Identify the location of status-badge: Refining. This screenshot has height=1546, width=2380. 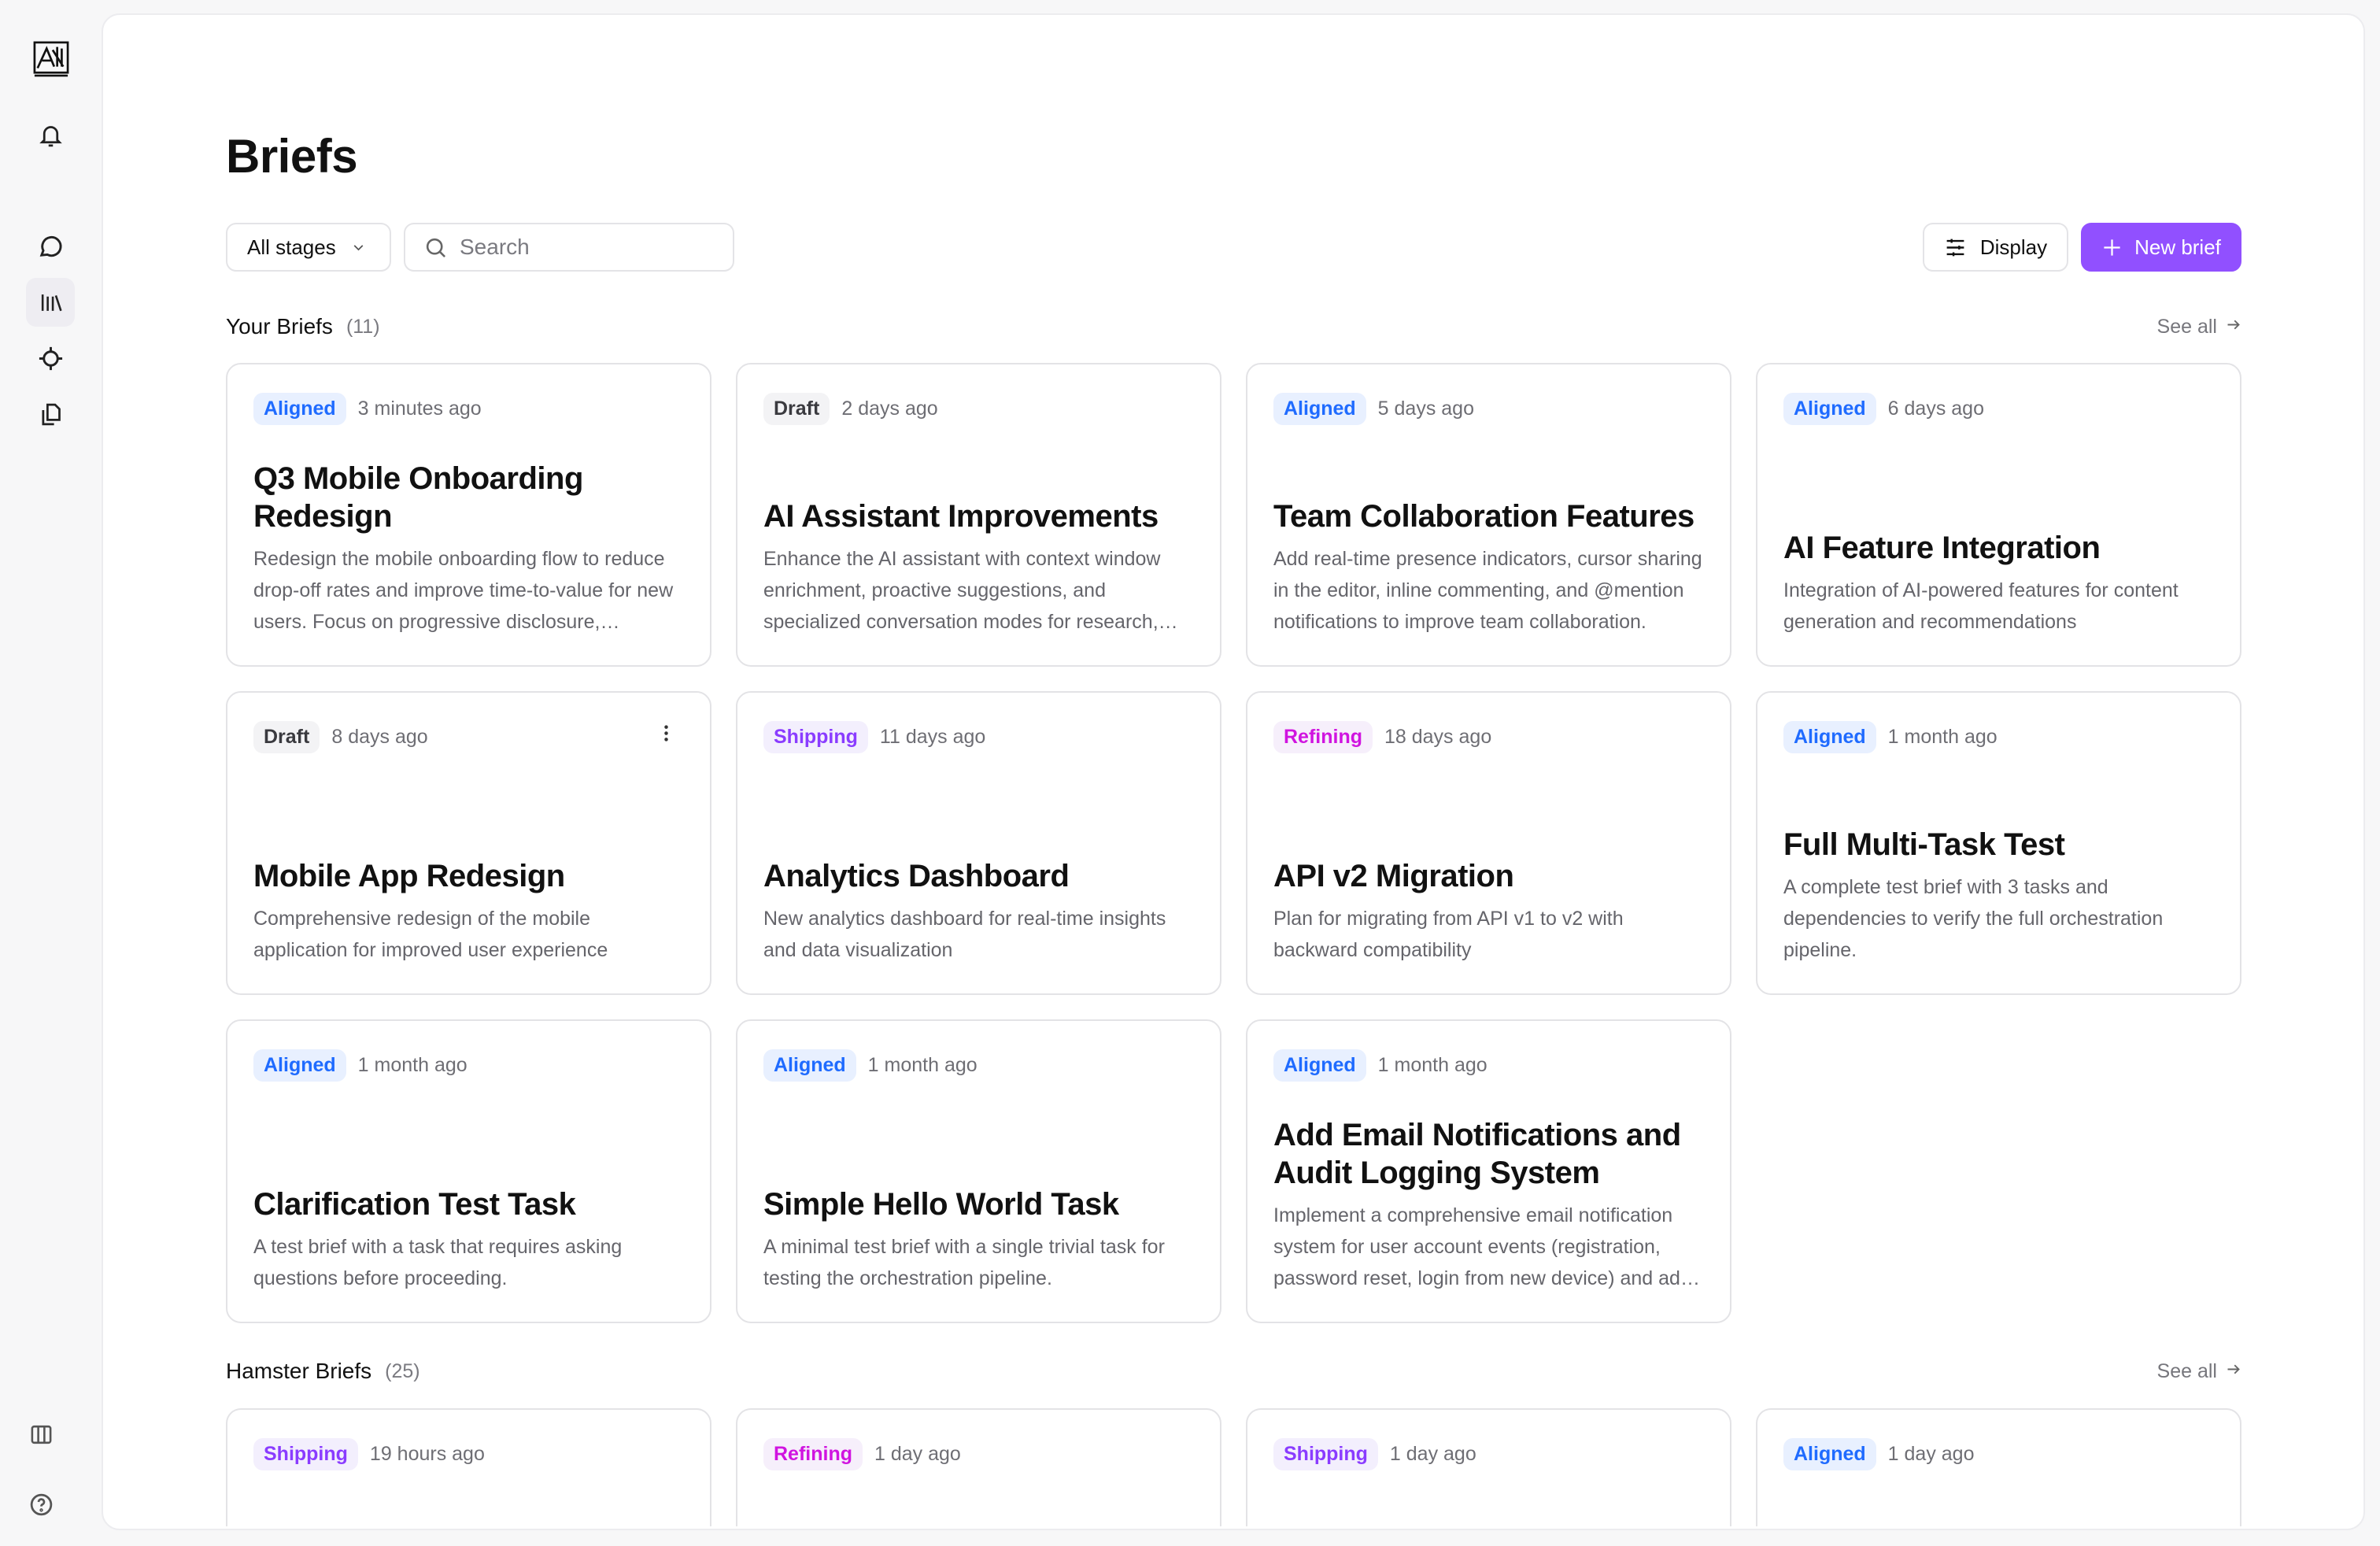
(1323, 737).